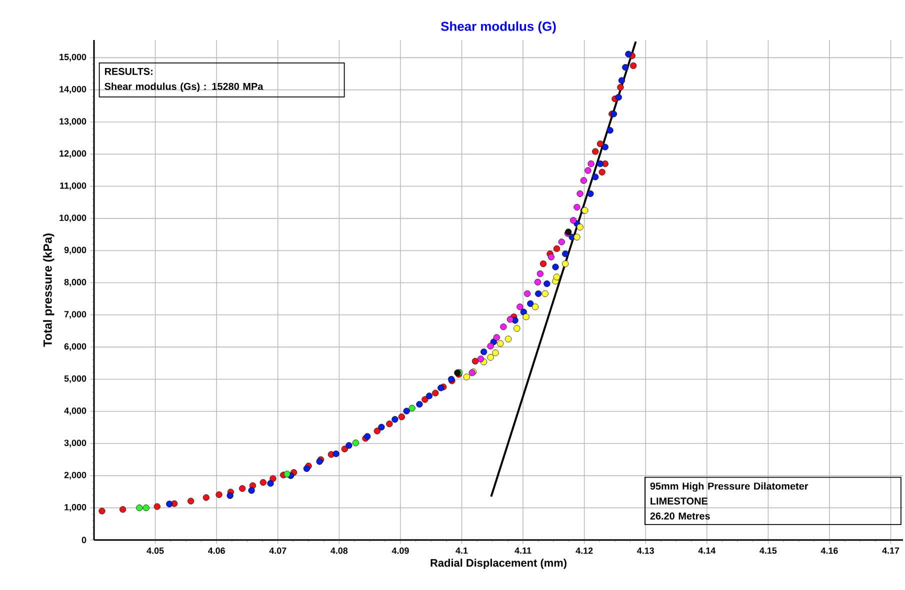 The width and height of the screenshot is (905, 590). What do you see at coordinates (400, 551) in the screenshot?
I see `x-tick-label: 4.09` at bounding box center [400, 551].